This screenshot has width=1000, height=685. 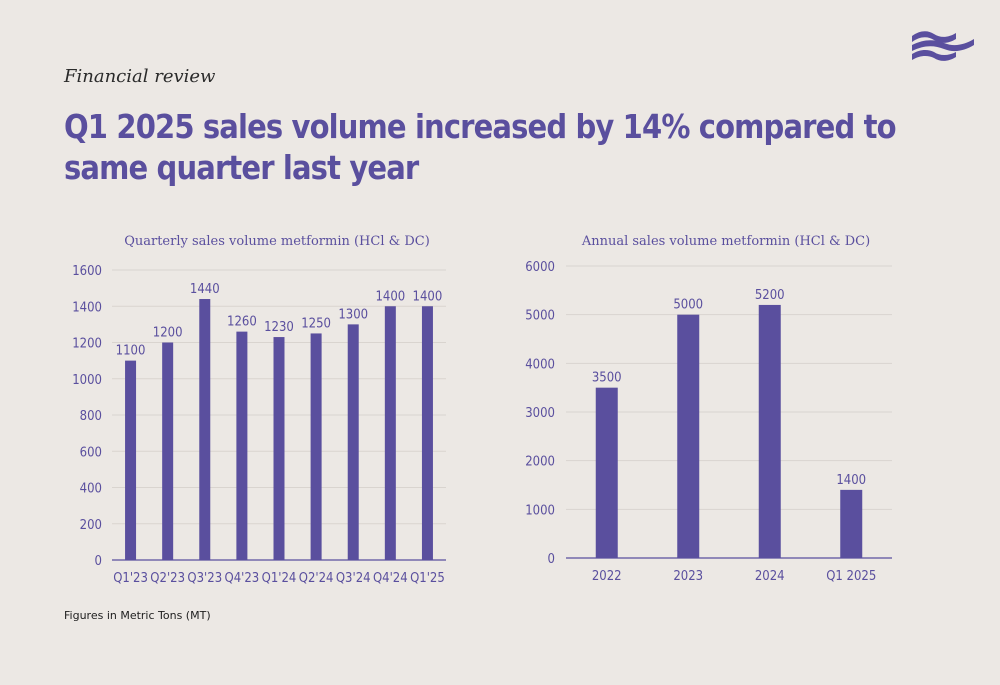 I want to click on data-label: 1260, so click(x=242, y=322).